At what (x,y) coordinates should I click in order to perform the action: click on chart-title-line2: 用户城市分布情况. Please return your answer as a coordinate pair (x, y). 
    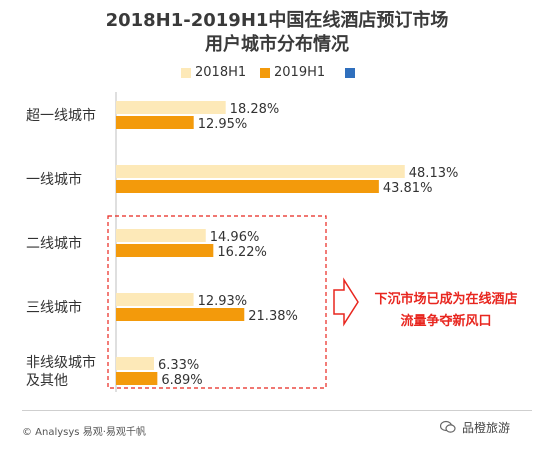
    Looking at the image, I should click on (277, 44).